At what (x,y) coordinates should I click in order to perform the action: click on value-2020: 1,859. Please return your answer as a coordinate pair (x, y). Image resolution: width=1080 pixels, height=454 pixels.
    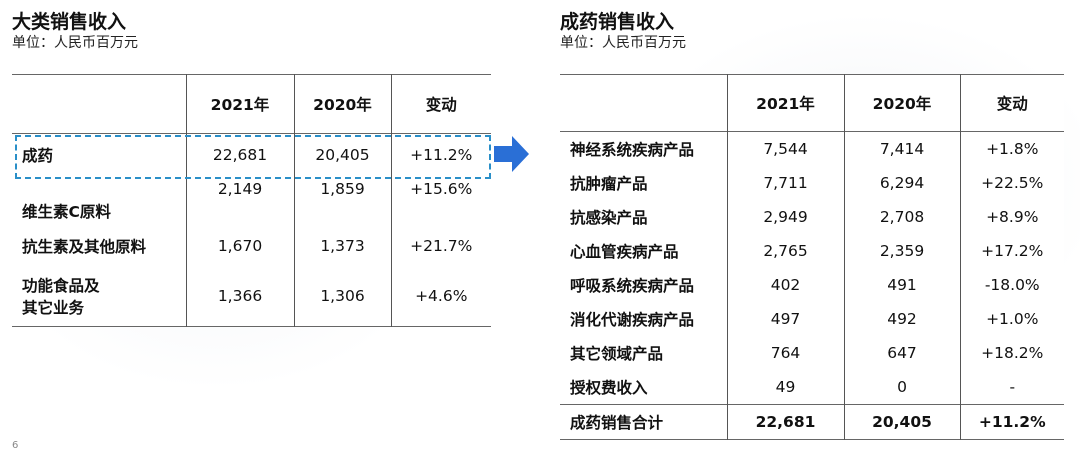
    Looking at the image, I should click on (342, 201).